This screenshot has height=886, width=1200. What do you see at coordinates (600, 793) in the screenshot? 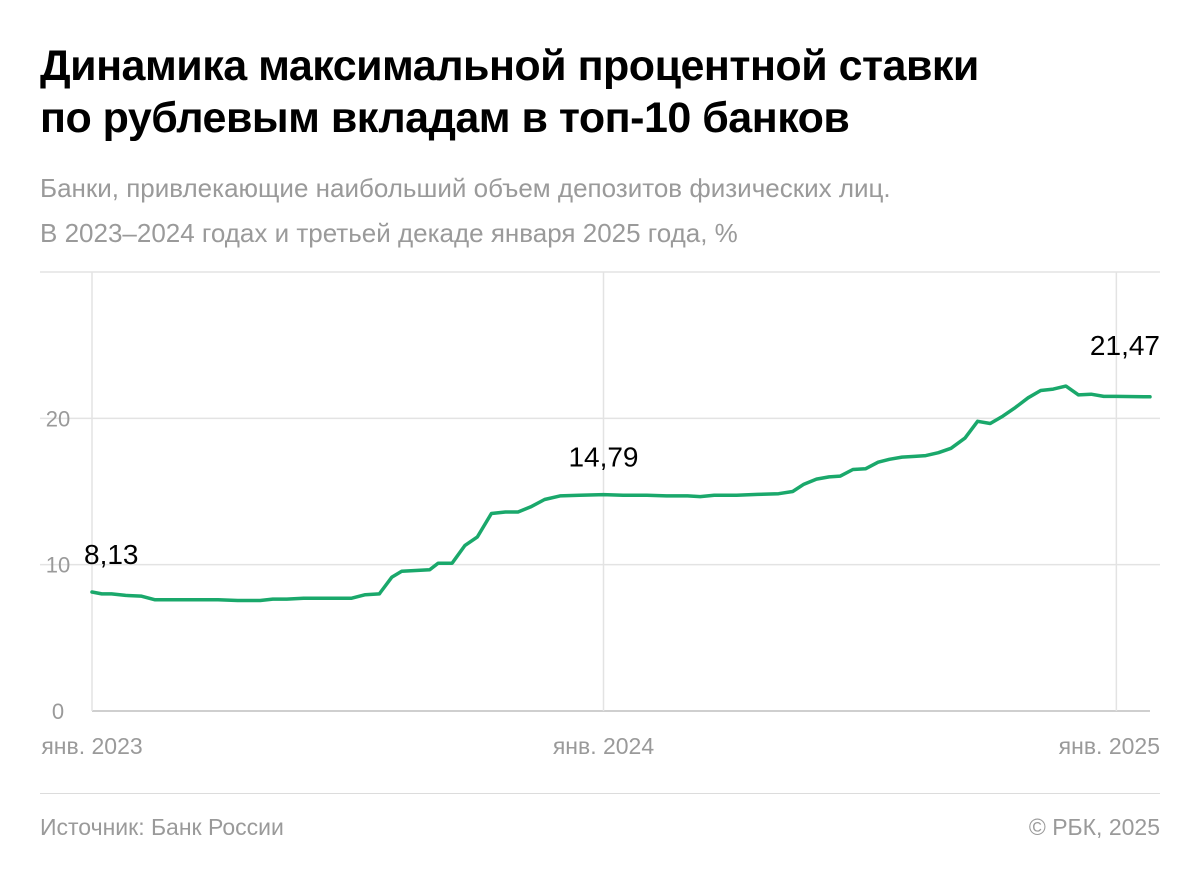
I see `footer-divider` at bounding box center [600, 793].